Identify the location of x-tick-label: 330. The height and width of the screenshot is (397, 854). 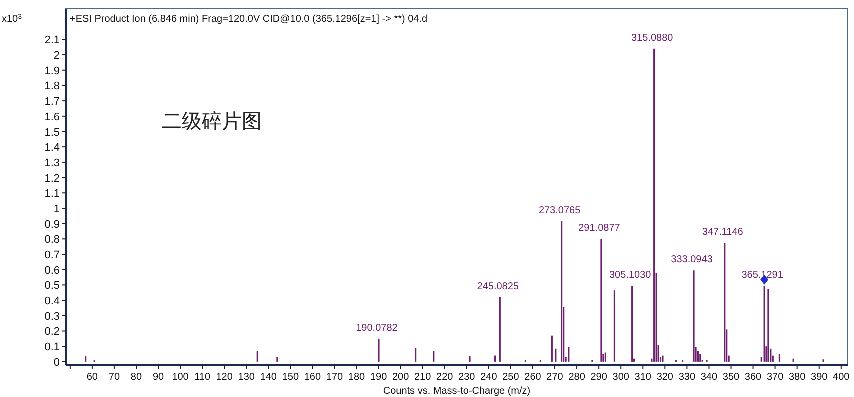
(687, 377).